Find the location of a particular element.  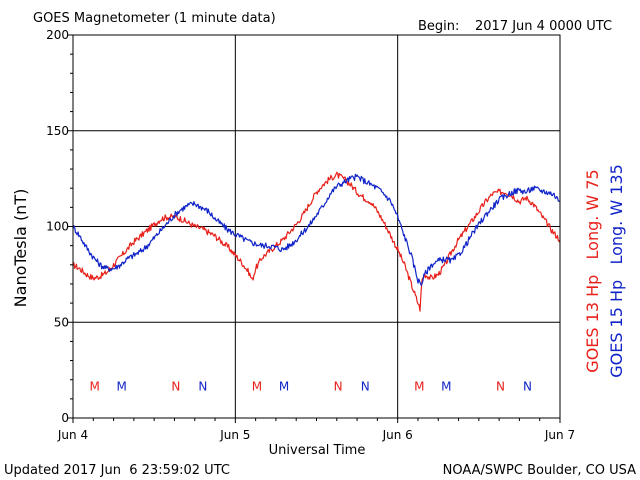

chart-title: GOES Magnetometer (1 minute data) is located at coordinates (154, 18).